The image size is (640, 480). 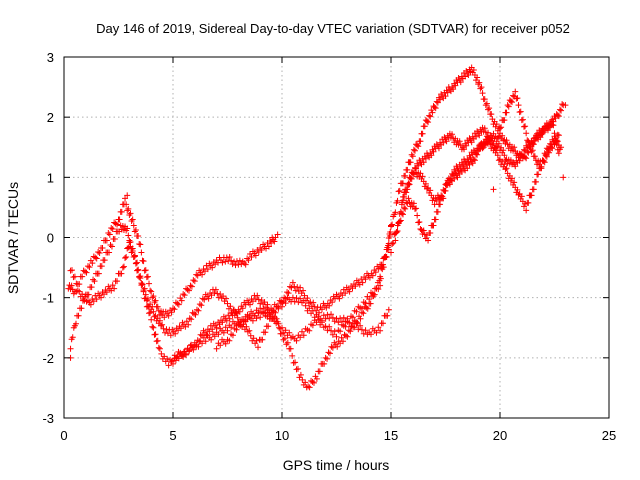 What do you see at coordinates (500, 435) in the screenshot?
I see `x-tick-label: 20` at bounding box center [500, 435].